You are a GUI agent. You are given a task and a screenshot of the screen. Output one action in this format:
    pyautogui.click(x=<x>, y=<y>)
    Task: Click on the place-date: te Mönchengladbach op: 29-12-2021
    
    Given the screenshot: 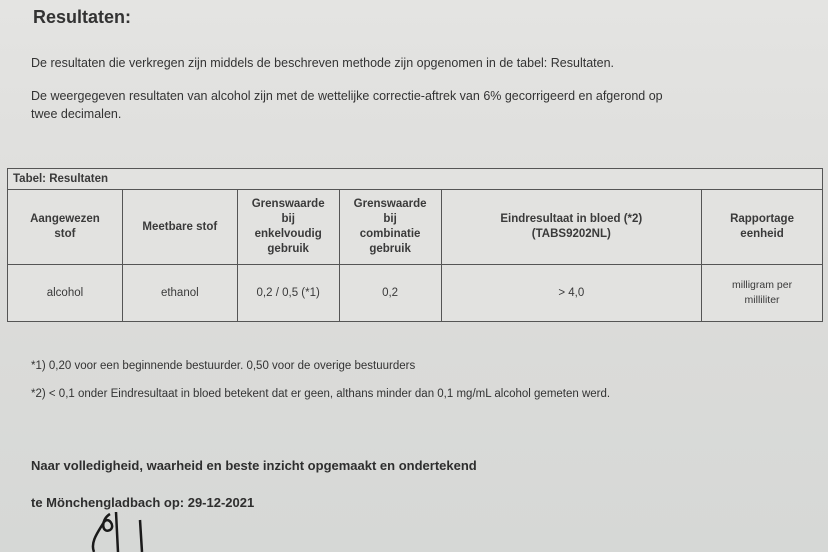 What is the action you would take?
    pyautogui.click(x=143, y=502)
    